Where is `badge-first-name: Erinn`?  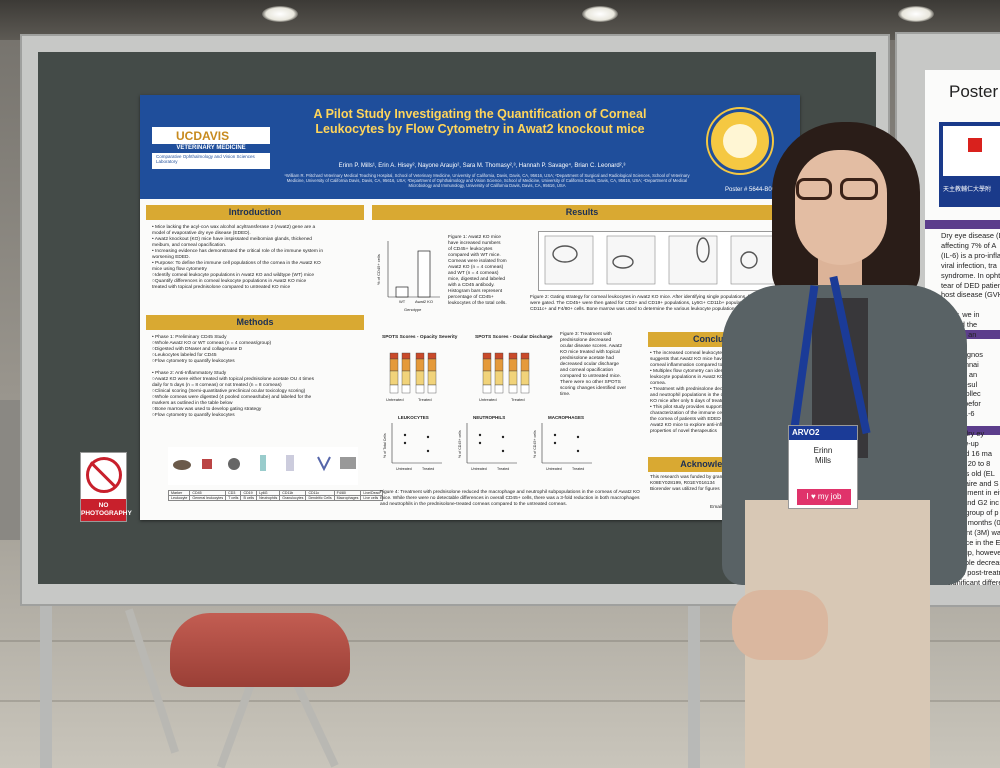 badge-first-name: Erinn is located at coordinates (823, 450).